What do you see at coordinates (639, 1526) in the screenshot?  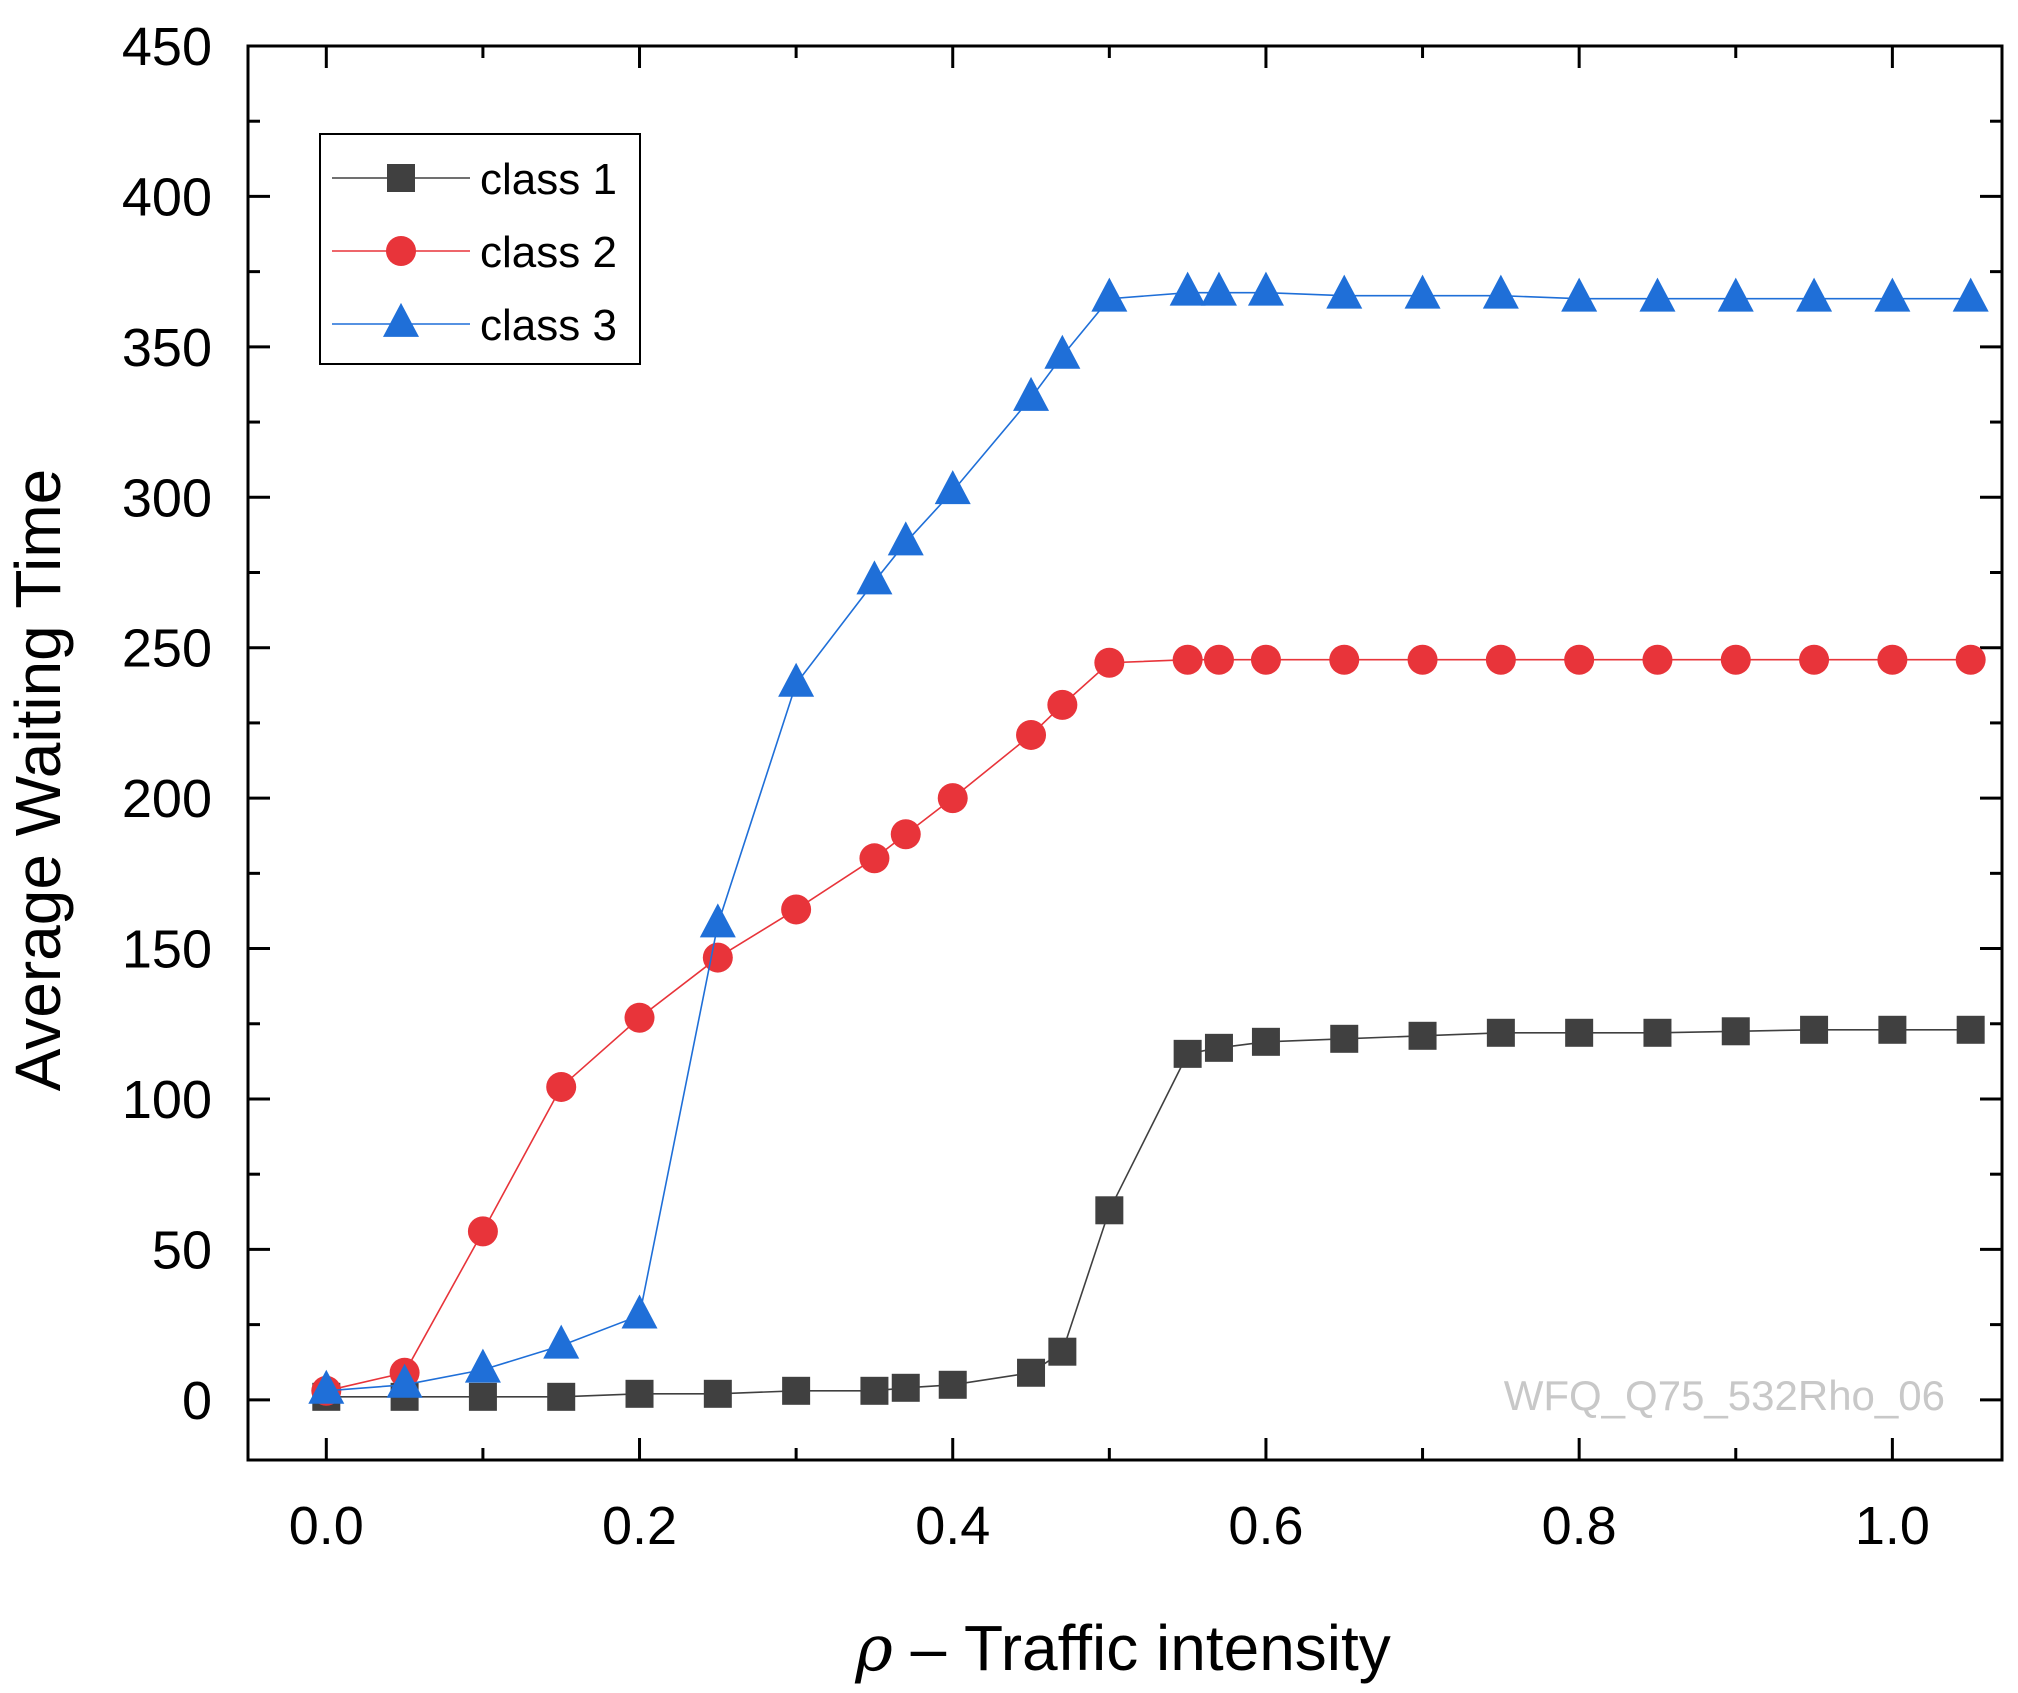 I see `x-tick-label: 0.2` at bounding box center [639, 1526].